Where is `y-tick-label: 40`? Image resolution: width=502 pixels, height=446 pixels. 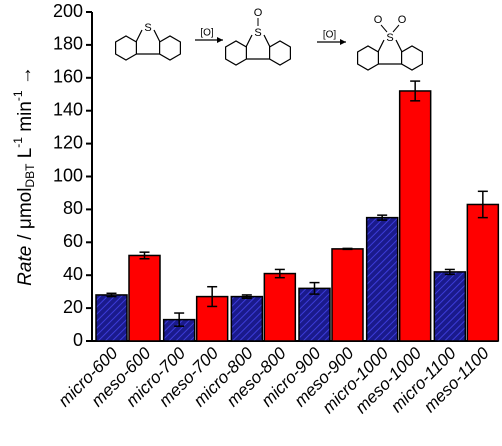 y-tick-label: 40 is located at coordinates (73, 274).